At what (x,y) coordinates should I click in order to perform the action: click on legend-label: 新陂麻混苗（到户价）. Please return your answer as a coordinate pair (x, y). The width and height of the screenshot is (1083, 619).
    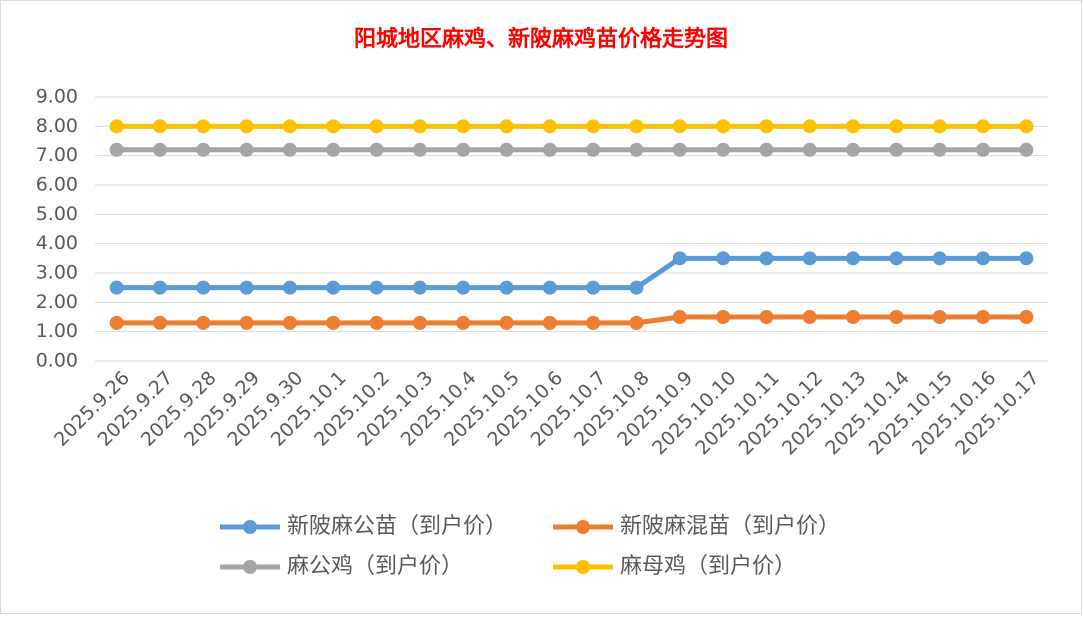
    Looking at the image, I should click on (730, 526).